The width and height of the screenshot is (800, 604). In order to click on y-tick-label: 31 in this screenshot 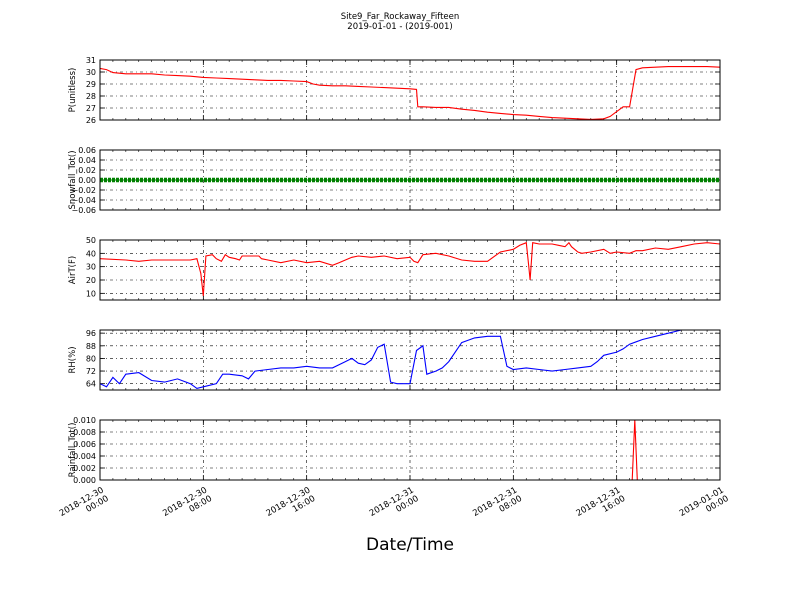, I will do `click(91, 60)`.